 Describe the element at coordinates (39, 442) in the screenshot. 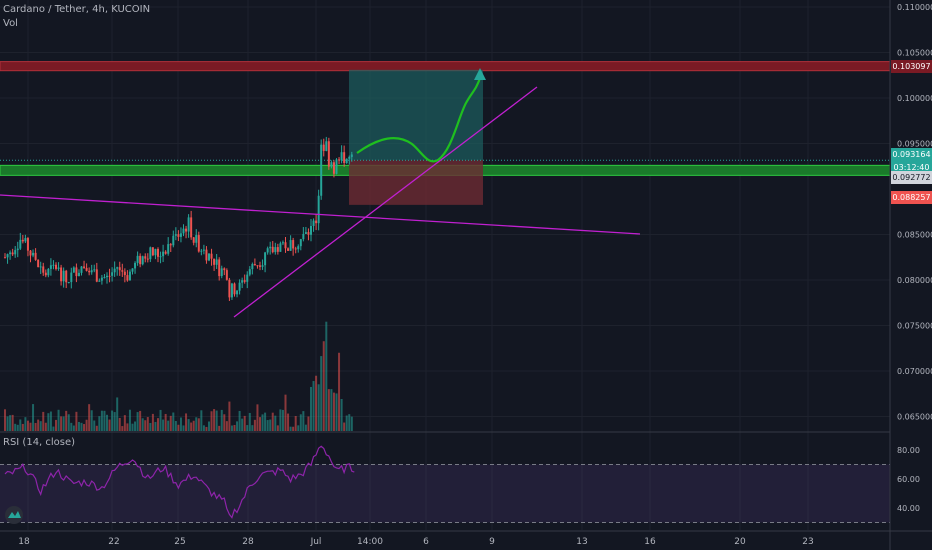

I see `rsi-label: RSI (14, close)` at that location.